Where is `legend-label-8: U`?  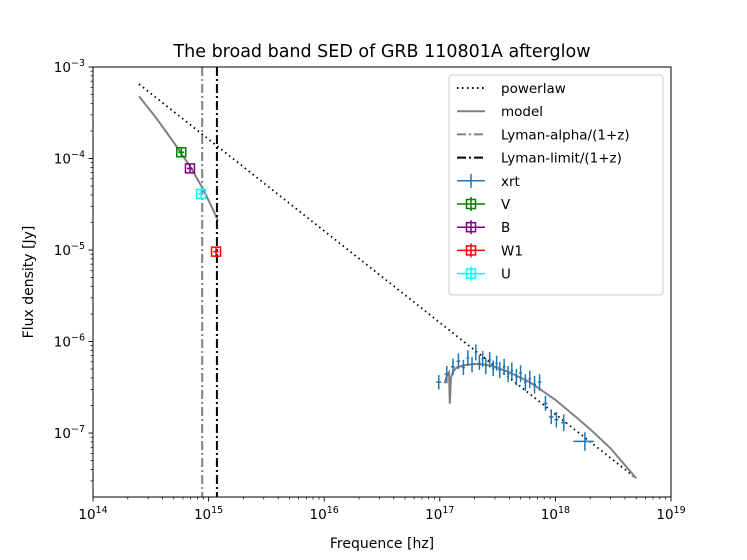 legend-label-8: U is located at coordinates (506, 275).